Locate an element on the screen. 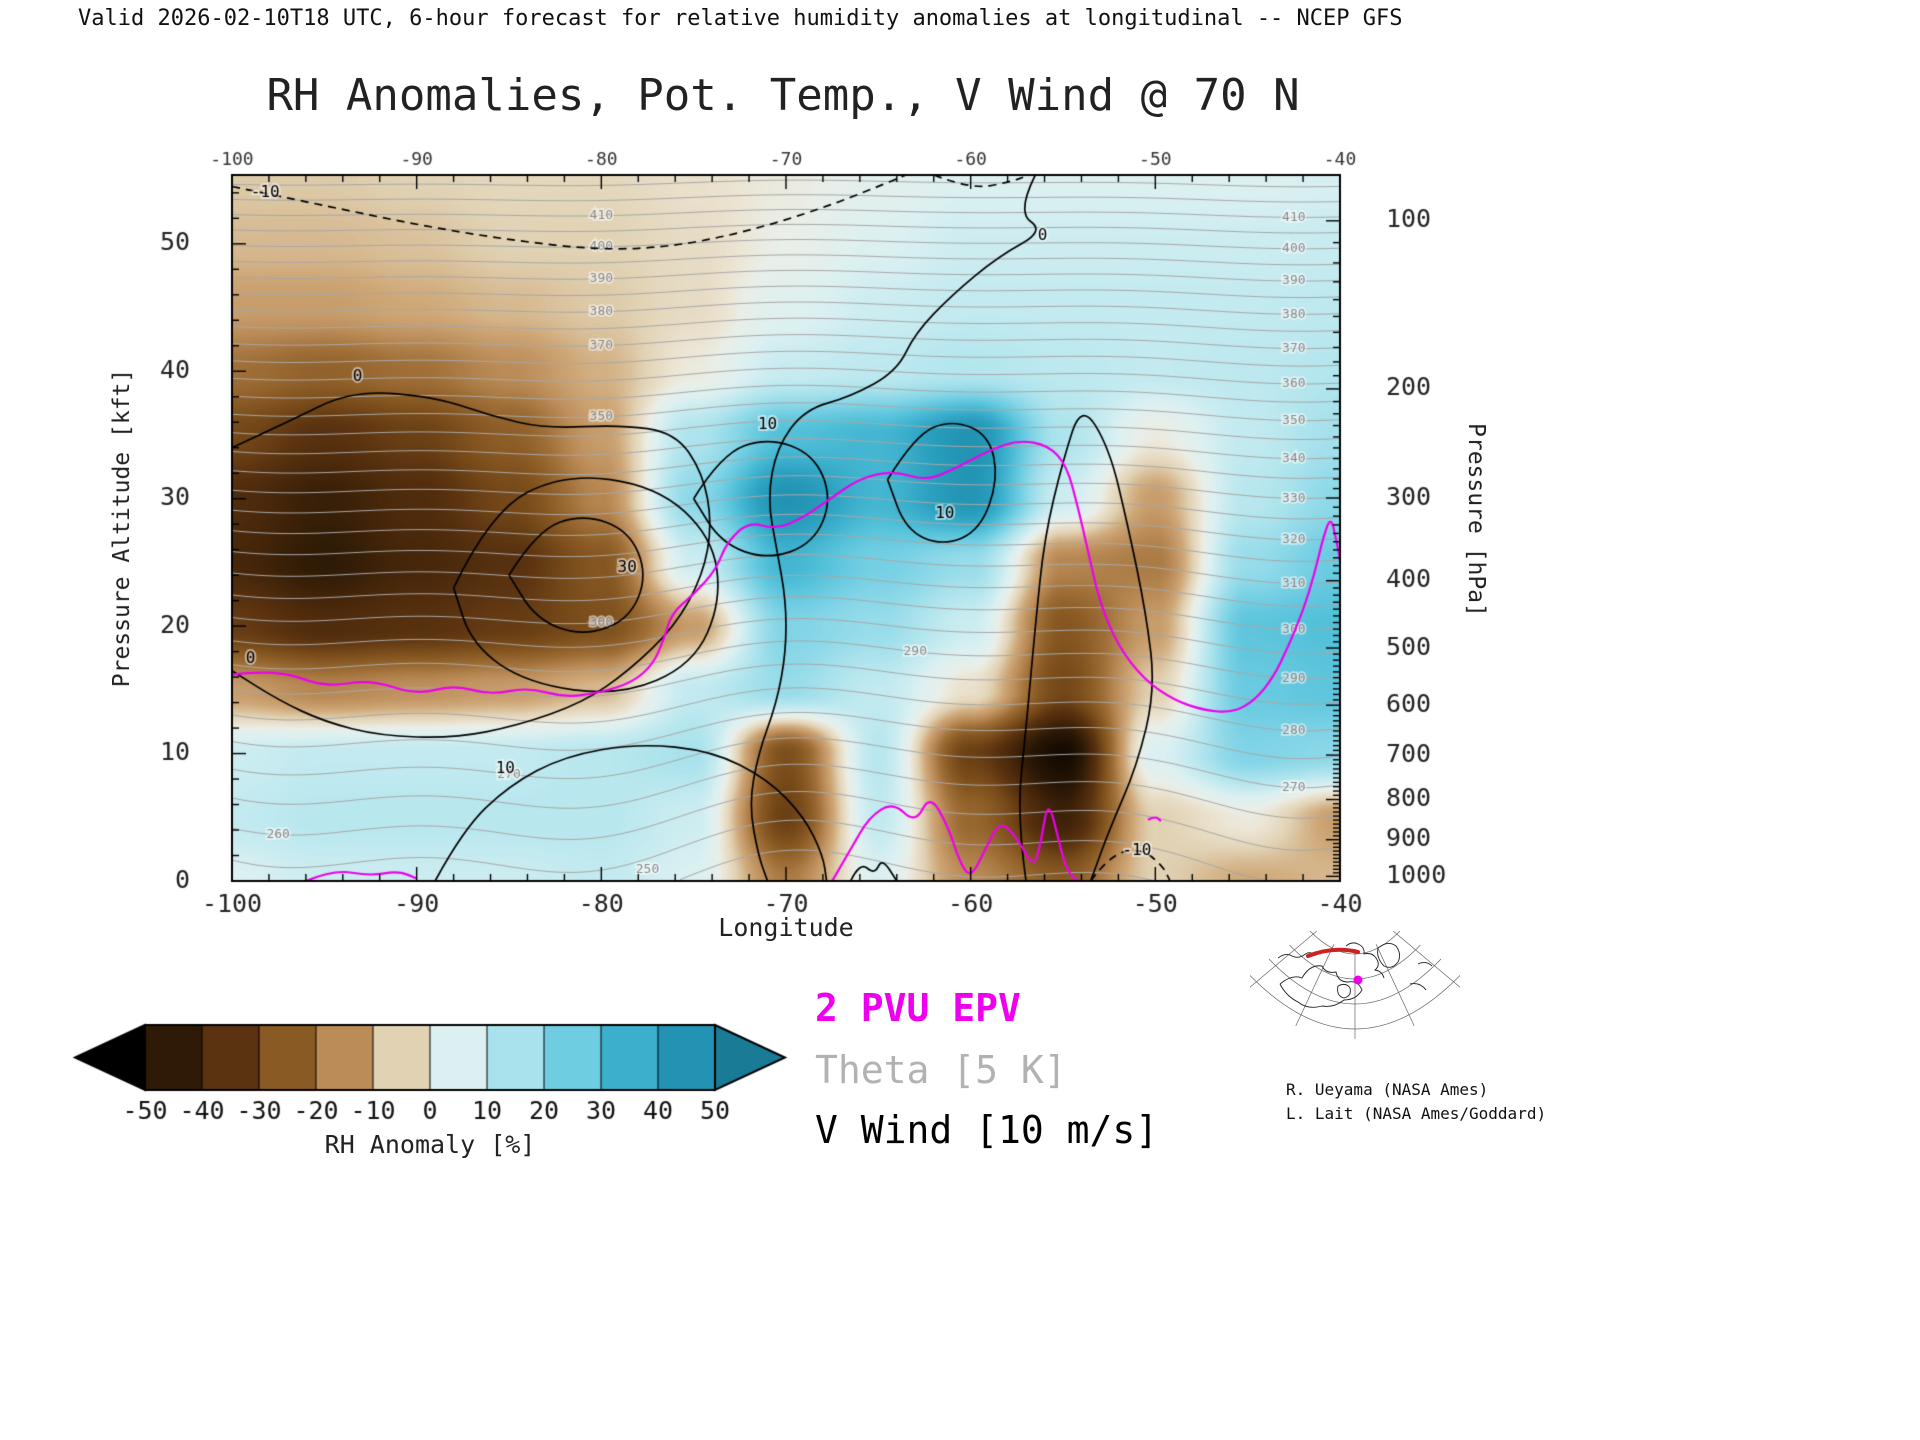  inset-location-dot is located at coordinates (1358, 980).